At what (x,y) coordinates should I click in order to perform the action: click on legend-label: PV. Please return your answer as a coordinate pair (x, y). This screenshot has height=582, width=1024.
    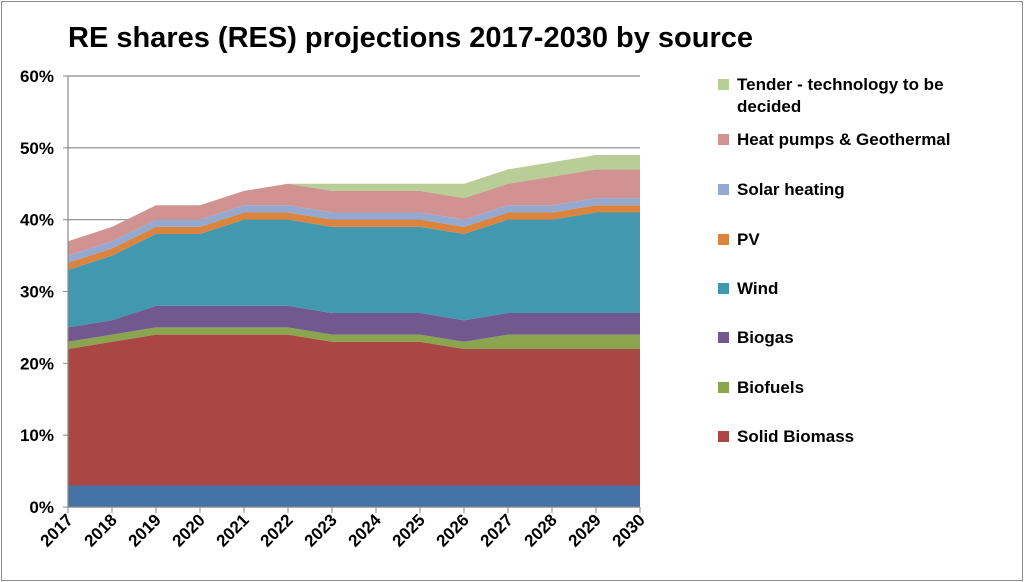
    Looking at the image, I should click on (748, 239).